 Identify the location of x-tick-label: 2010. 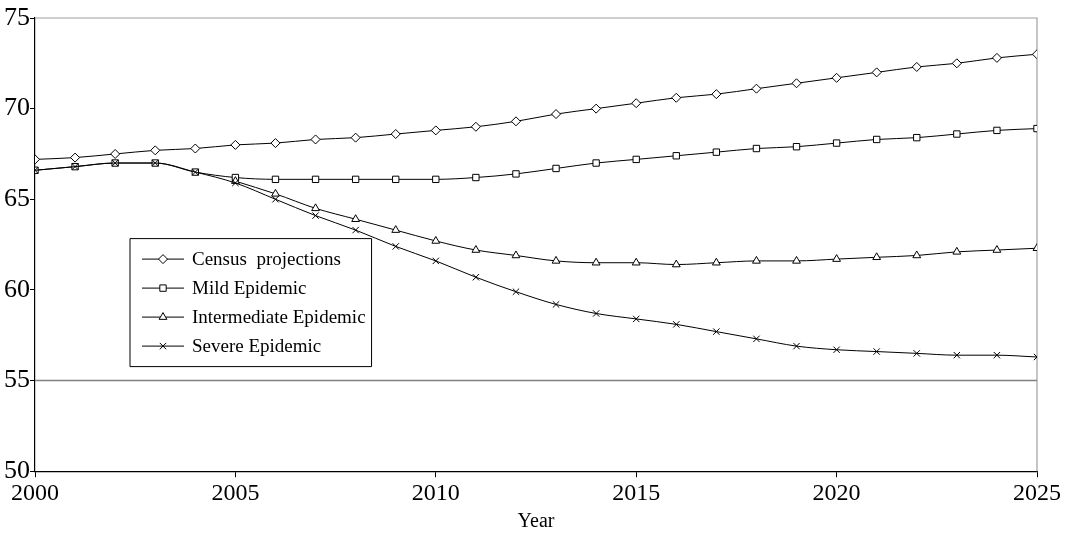
(435, 491).